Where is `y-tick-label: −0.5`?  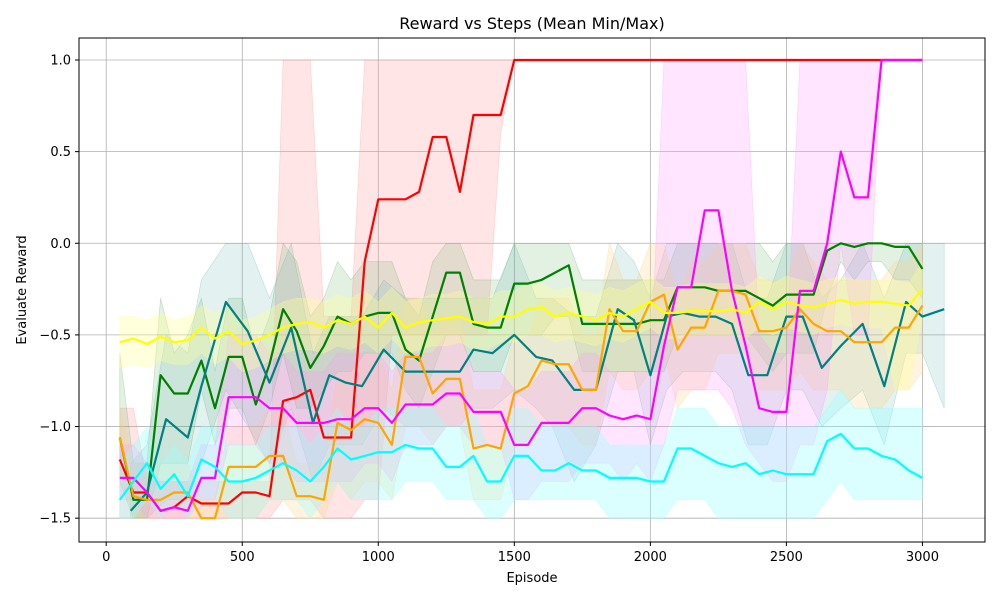
y-tick-label: −0.5 is located at coordinates (55, 335).